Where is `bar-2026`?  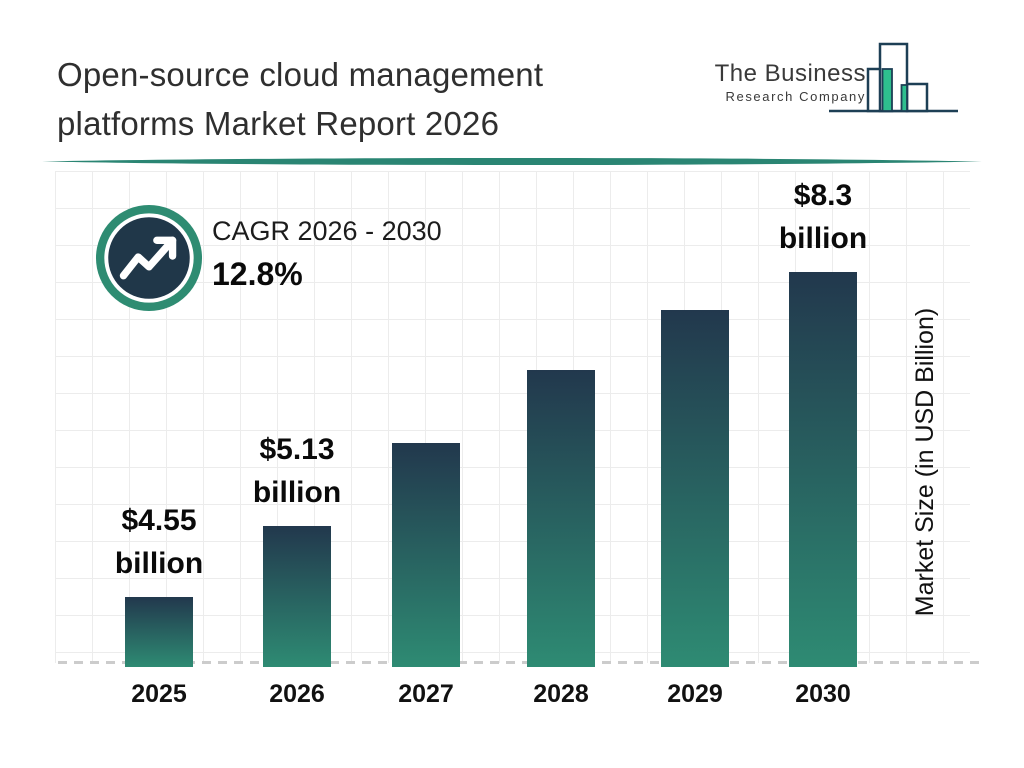
bar-2026 is located at coordinates (297, 596).